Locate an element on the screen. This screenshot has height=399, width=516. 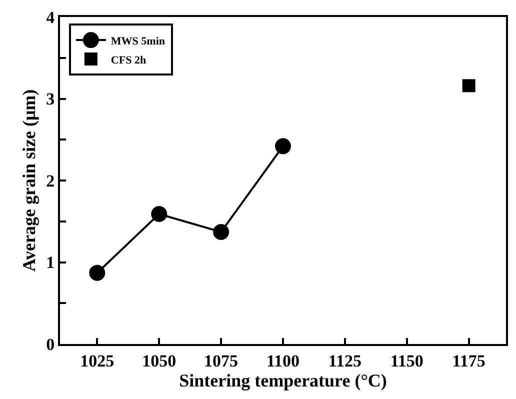
y-tick-label: 0 is located at coordinates (50, 344).